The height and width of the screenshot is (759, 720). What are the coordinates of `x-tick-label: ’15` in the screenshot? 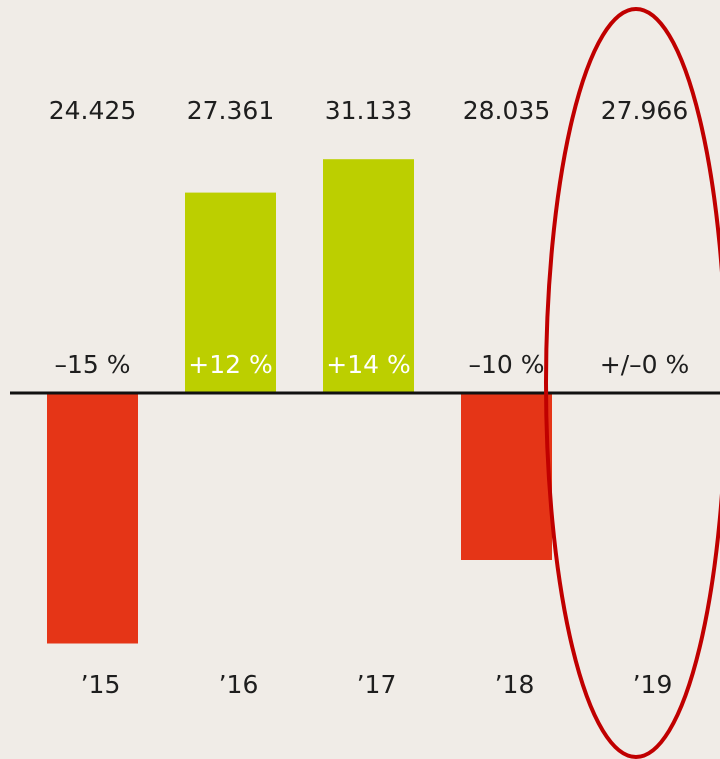 It's located at (101, 684).